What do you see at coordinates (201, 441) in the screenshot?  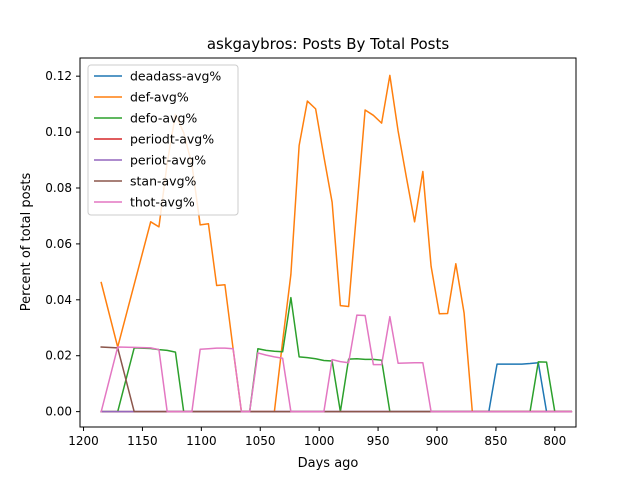 I see `x-tick-label: 1100` at bounding box center [201, 441].